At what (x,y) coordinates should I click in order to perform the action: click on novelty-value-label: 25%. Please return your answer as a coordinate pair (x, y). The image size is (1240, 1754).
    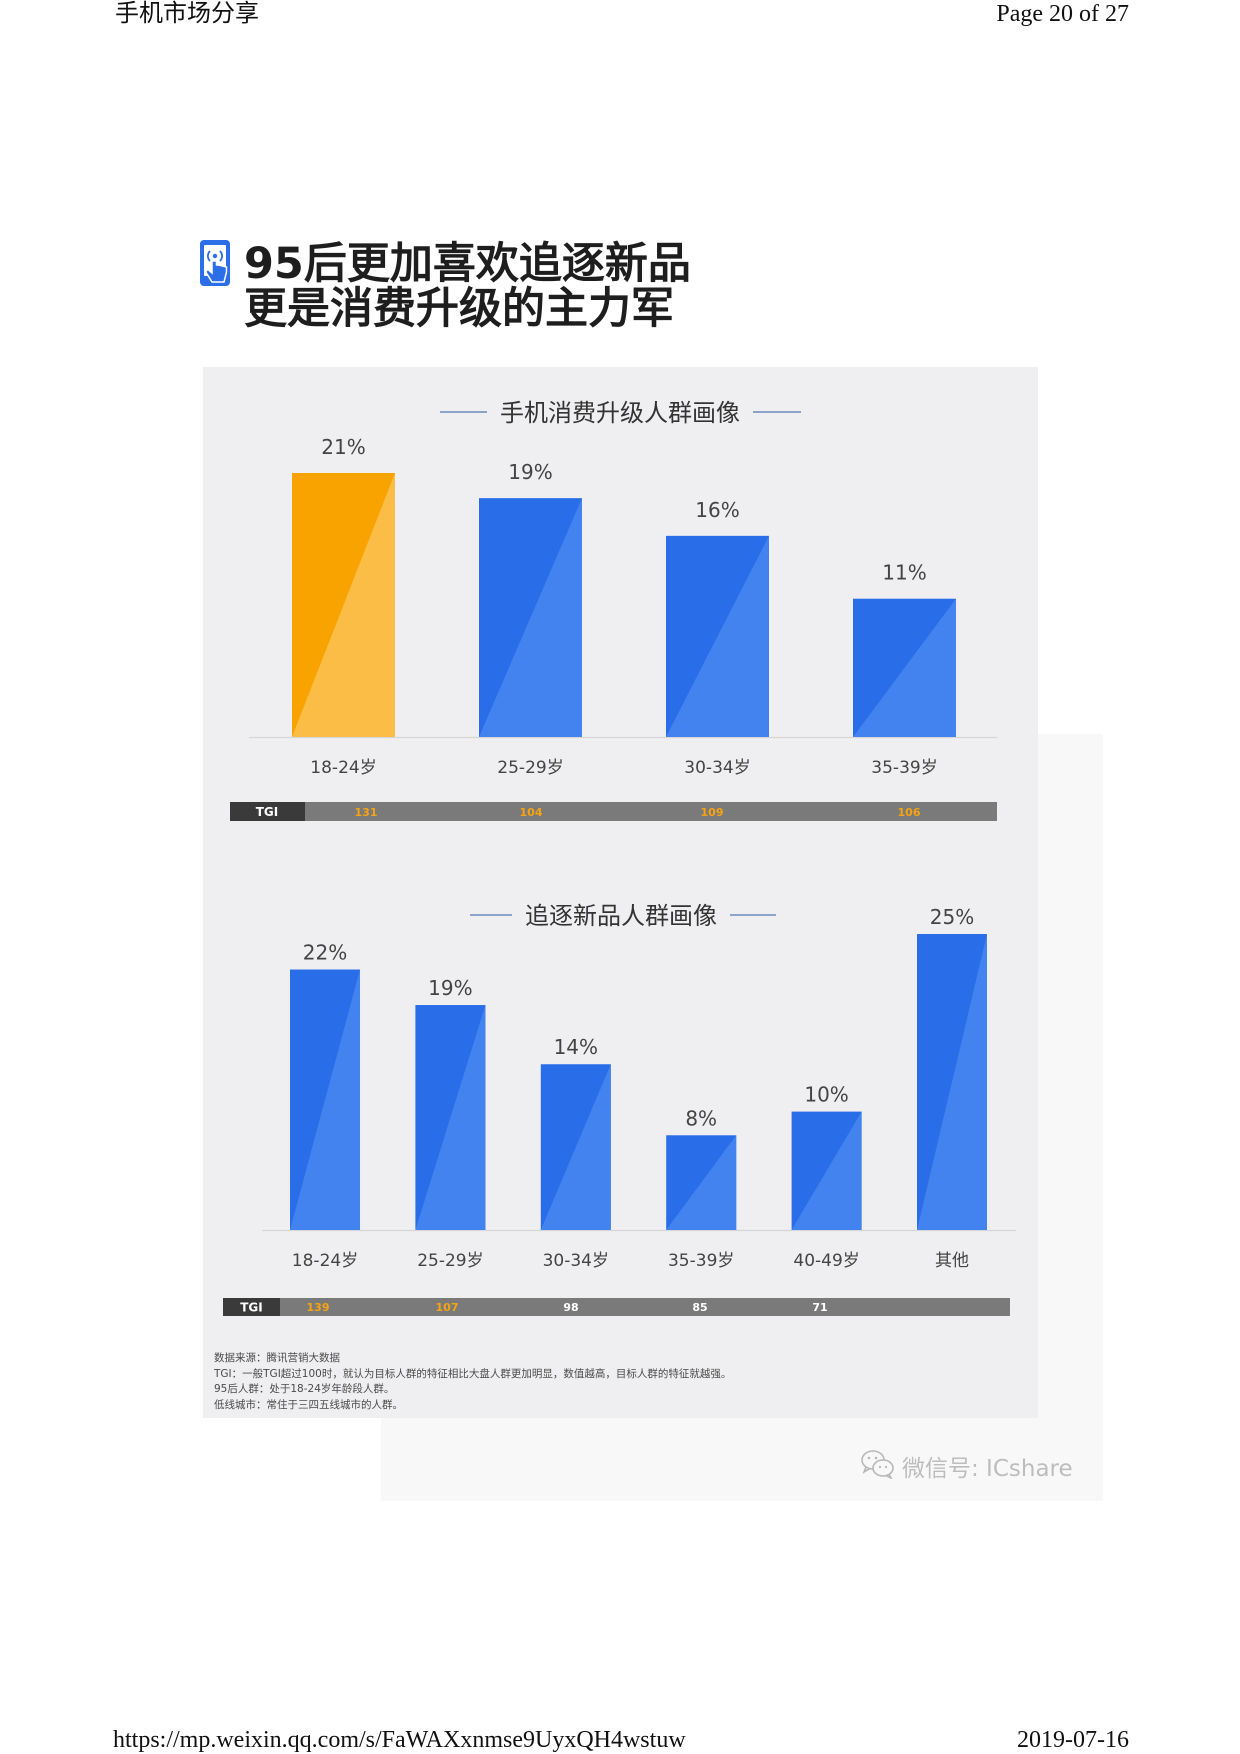
    Looking at the image, I should click on (952, 917).